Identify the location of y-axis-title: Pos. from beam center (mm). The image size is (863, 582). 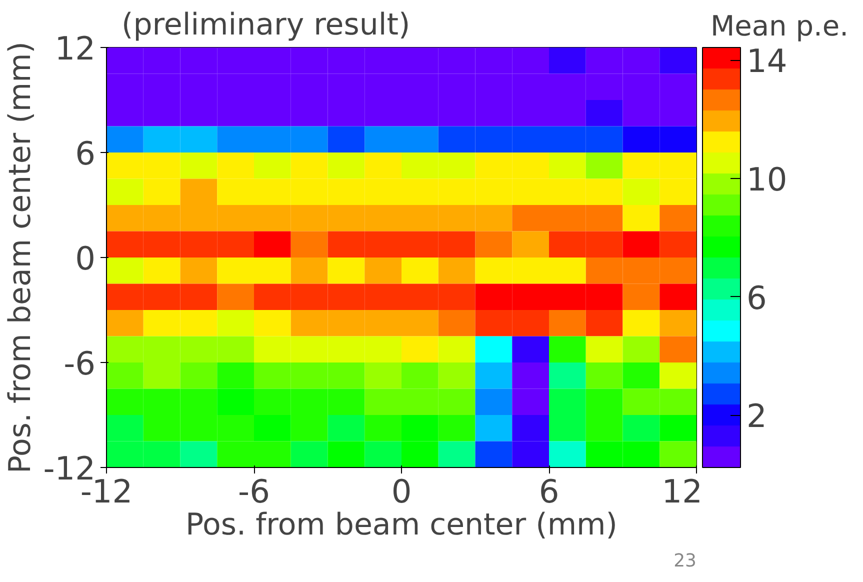
(20, 258).